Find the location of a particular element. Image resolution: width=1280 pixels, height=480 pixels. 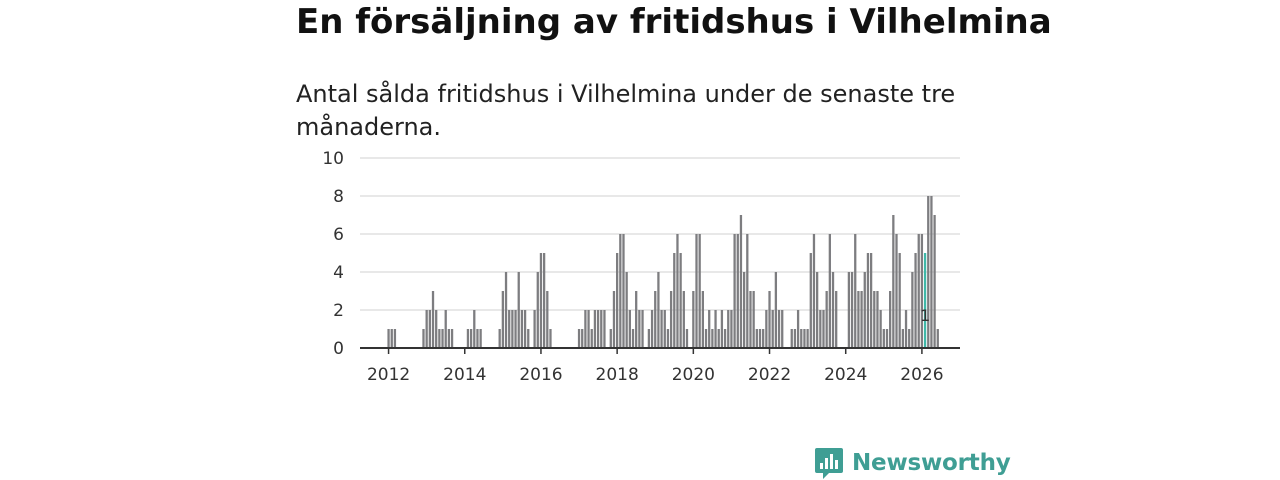

bar-annotations: 1 is located at coordinates (925, 315).